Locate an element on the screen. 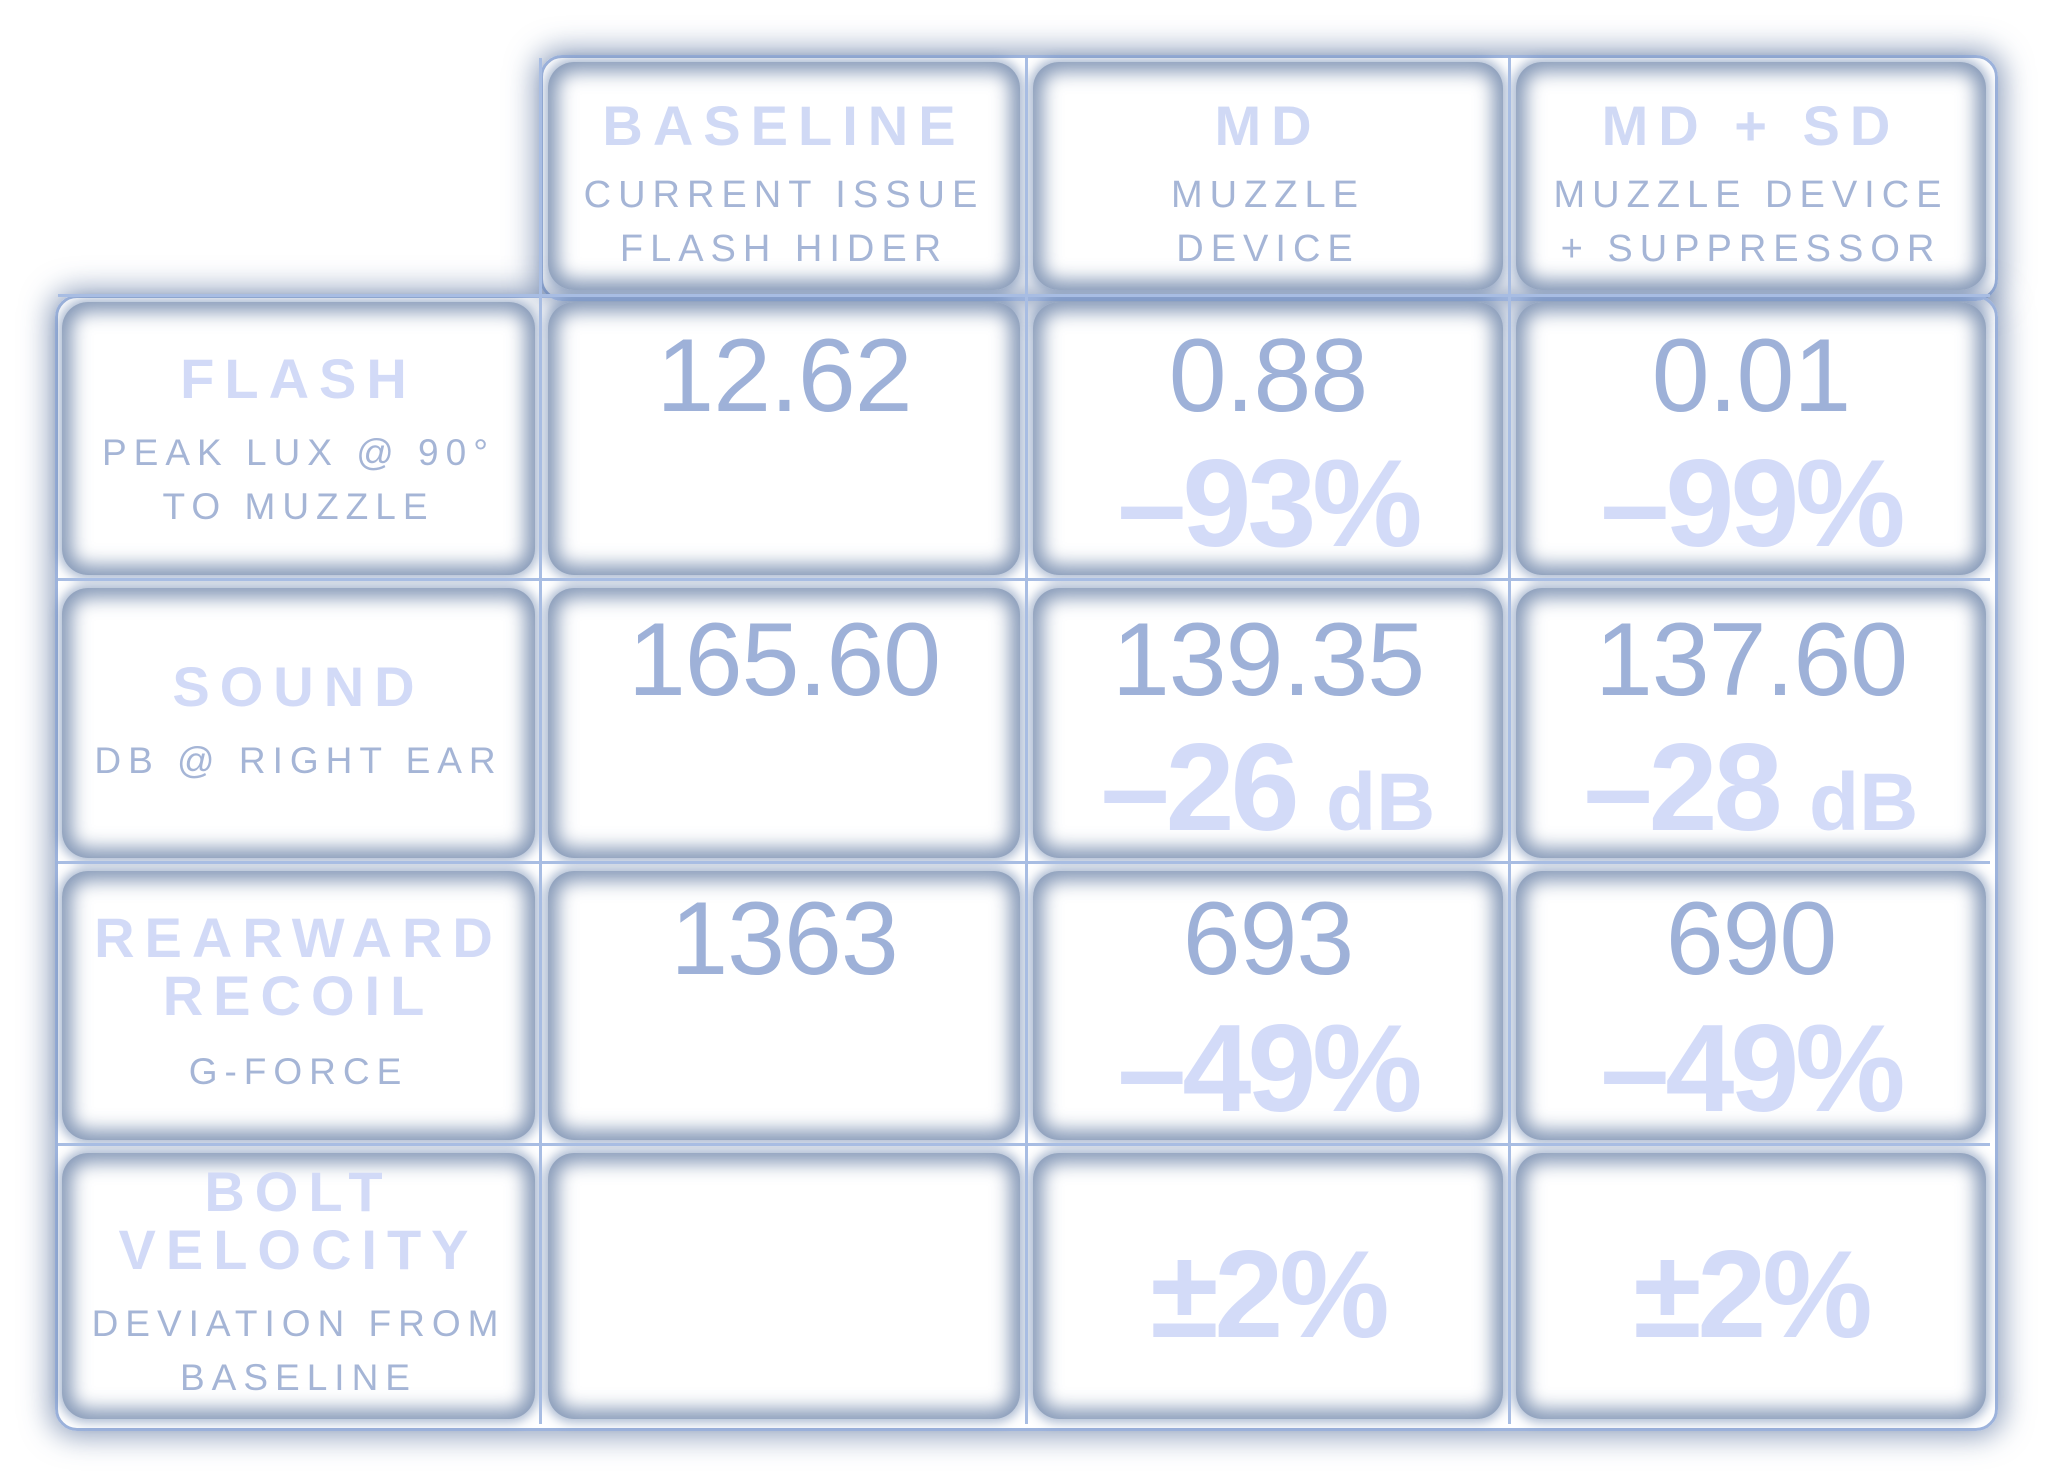  cell-flash-md: 0.88 –93% is located at coordinates (1268, 438).